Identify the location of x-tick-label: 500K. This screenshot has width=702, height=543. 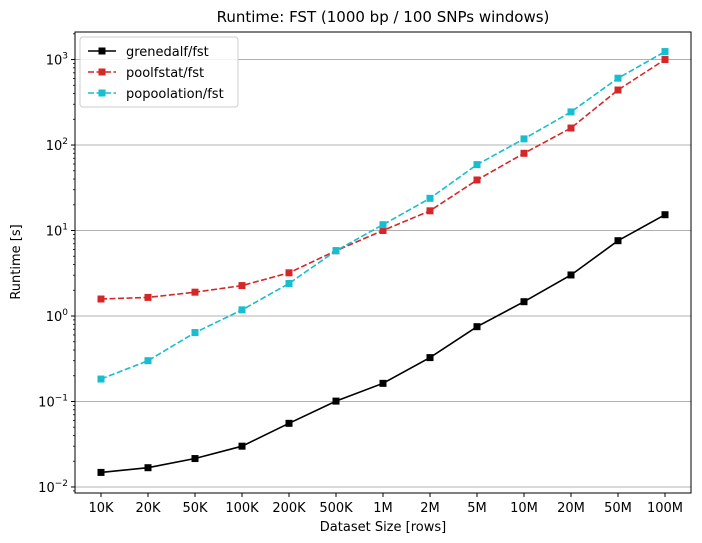
(336, 508).